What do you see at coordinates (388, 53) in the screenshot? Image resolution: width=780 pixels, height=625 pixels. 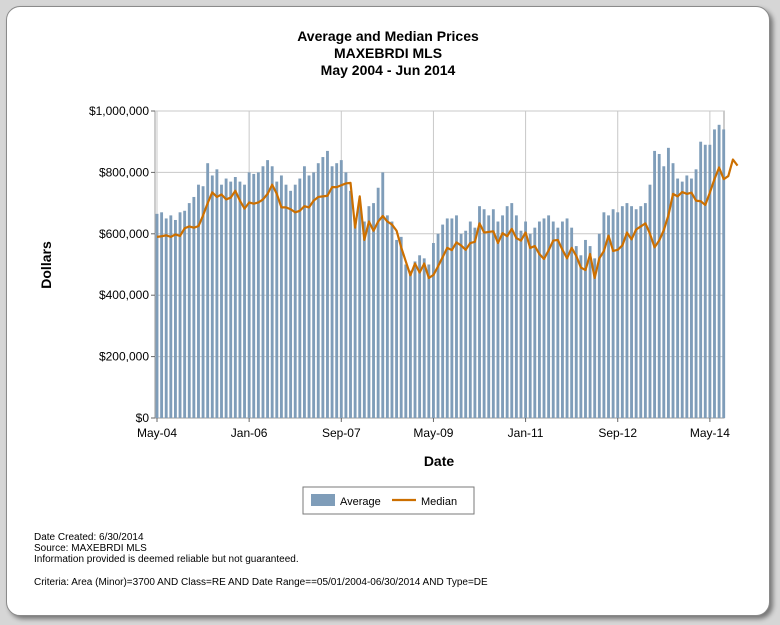 I see `chart-title-line-2: MAXEBRDI MLS` at bounding box center [388, 53].